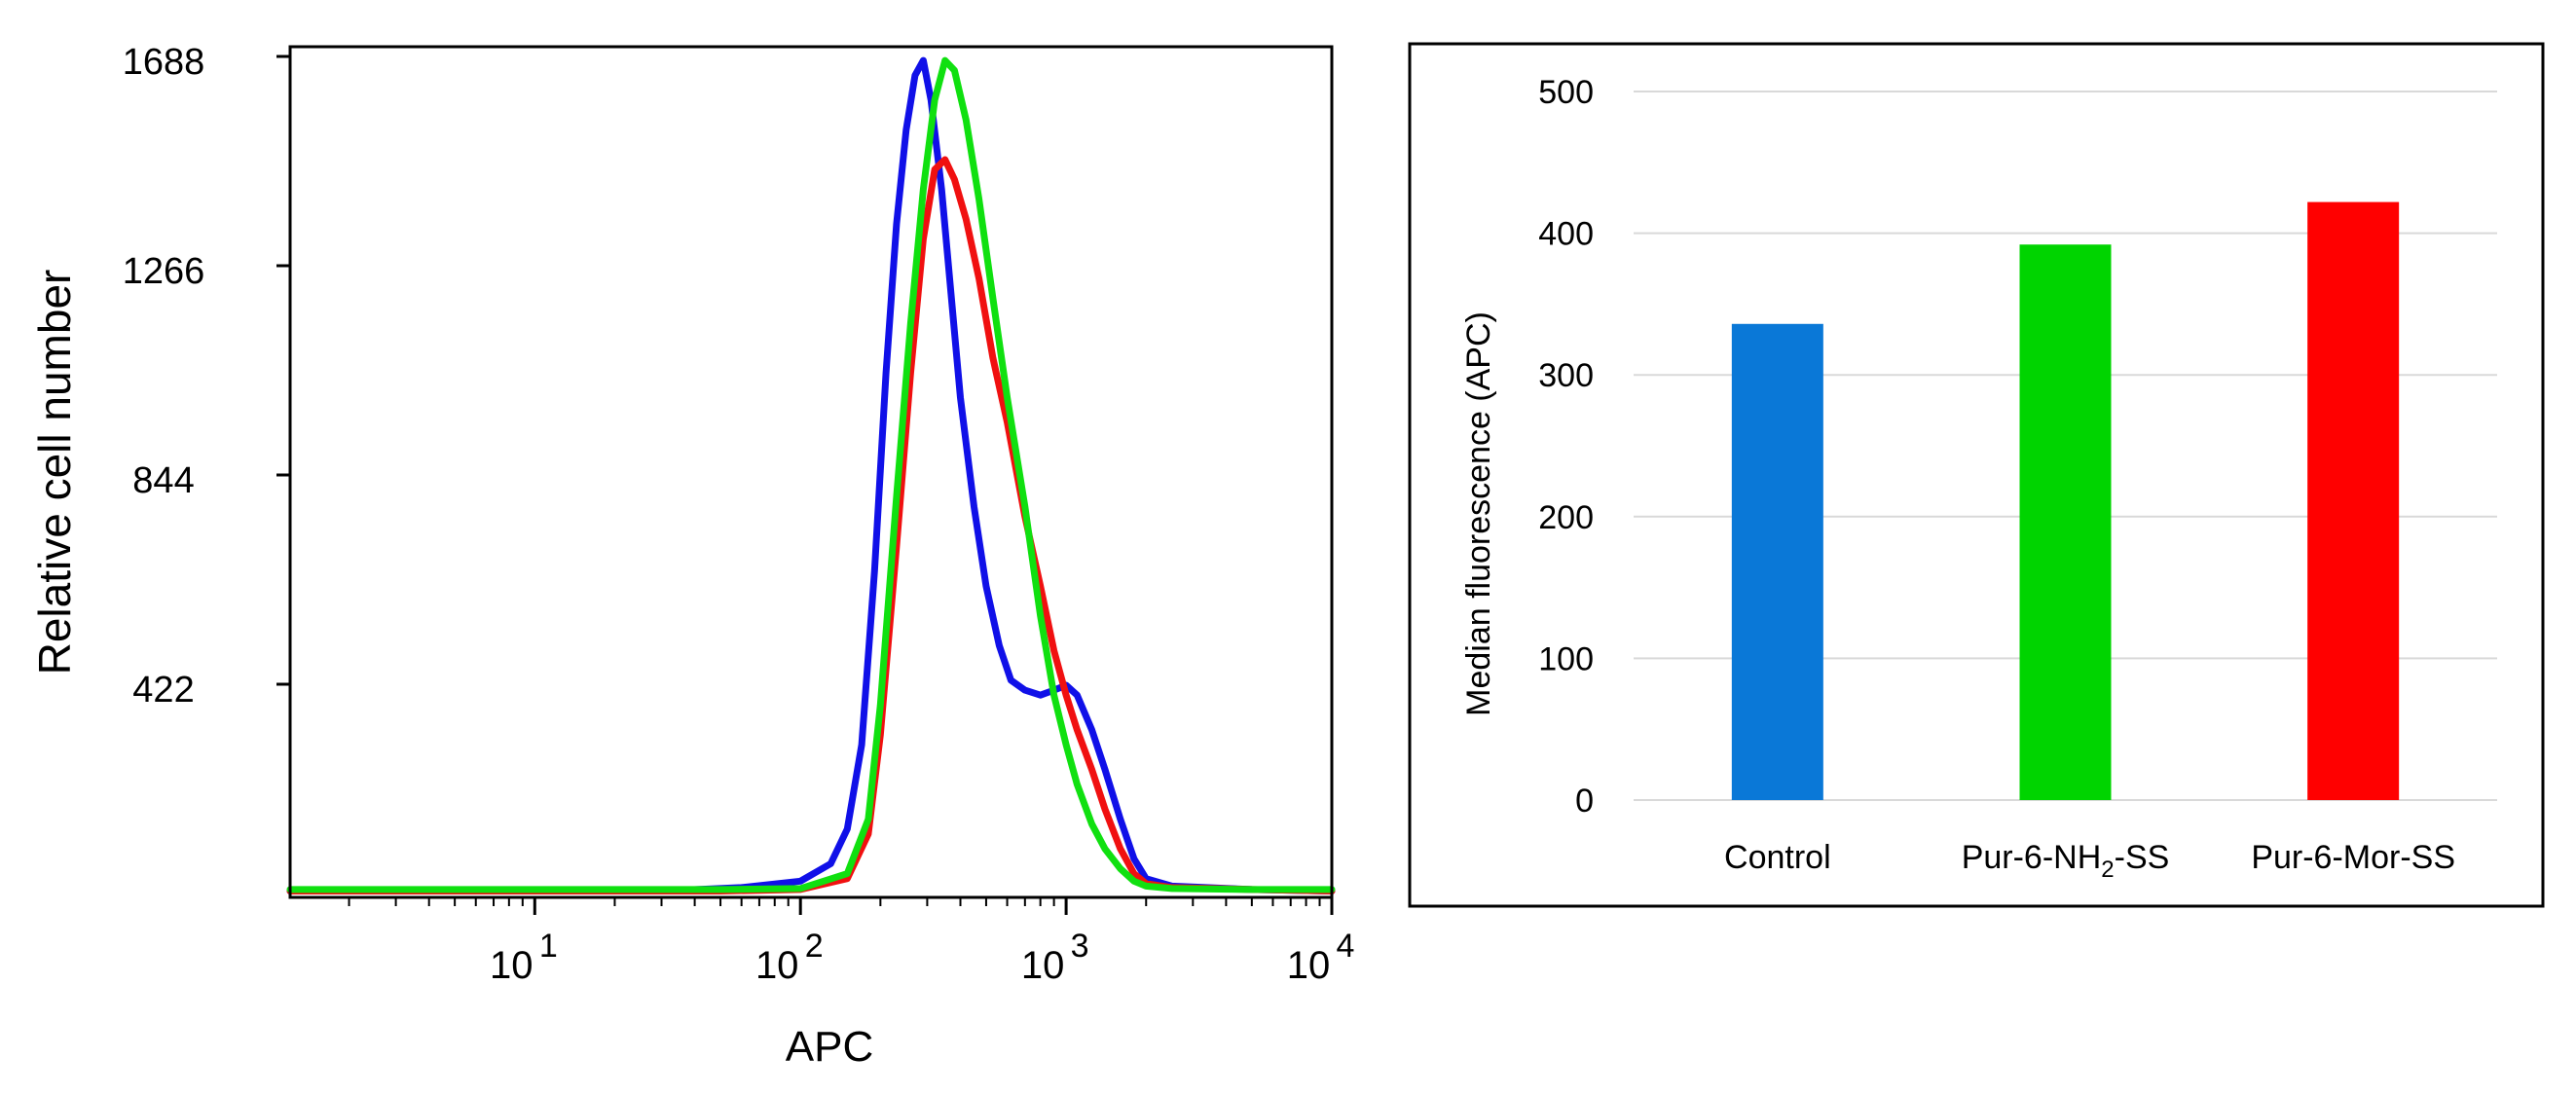  Describe the element at coordinates (1080, 946) in the screenshot. I see `histogram-x-tick-exponent: 3` at that location.